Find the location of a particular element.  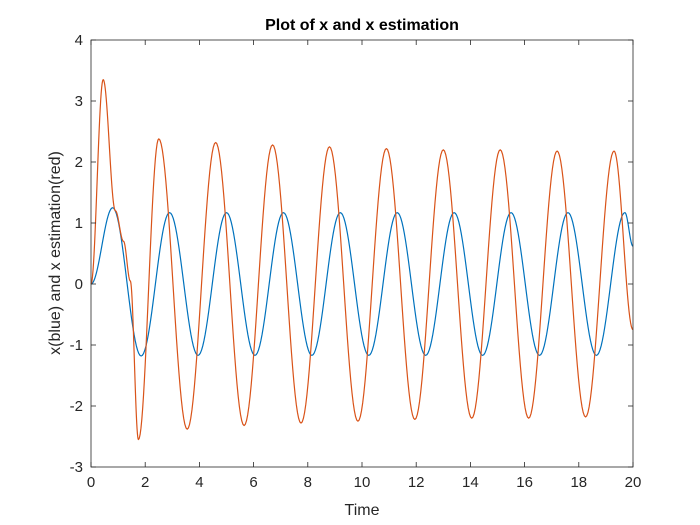

y-tick-label: 2 is located at coordinates (79, 162).